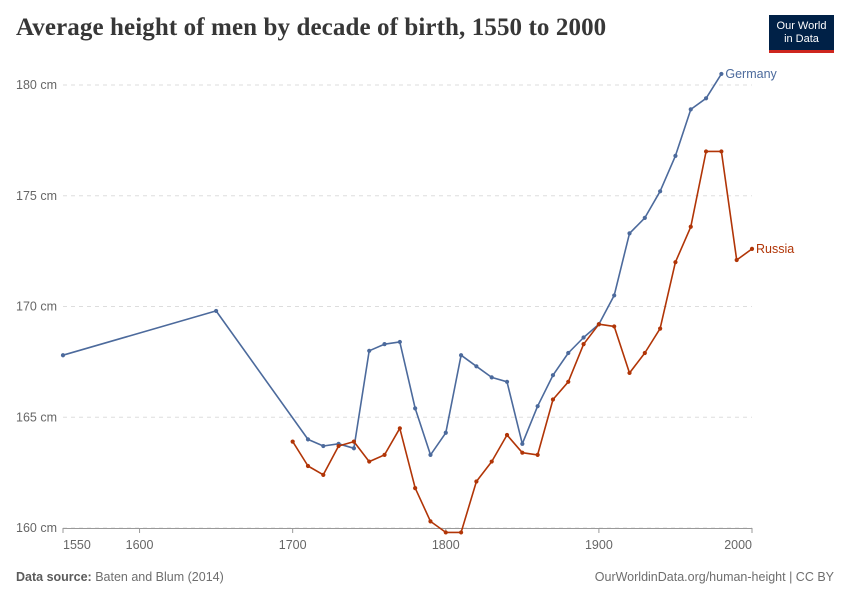 The height and width of the screenshot is (600, 850). What do you see at coordinates (36, 528) in the screenshot?
I see `y-tick-label: 160 cm` at bounding box center [36, 528].